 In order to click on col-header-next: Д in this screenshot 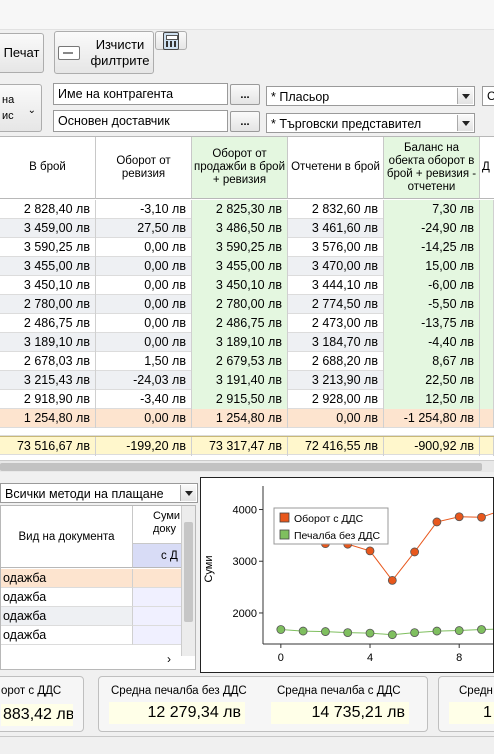, I will do `click(487, 168)`.